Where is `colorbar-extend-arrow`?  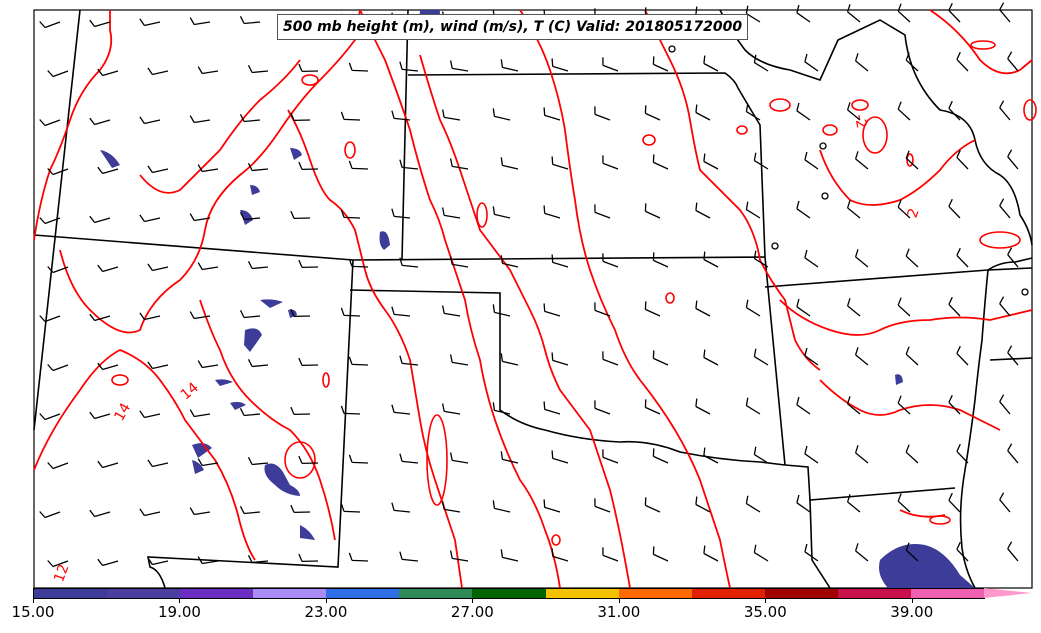
colorbar-extend-arrow is located at coordinates (1008, 593).